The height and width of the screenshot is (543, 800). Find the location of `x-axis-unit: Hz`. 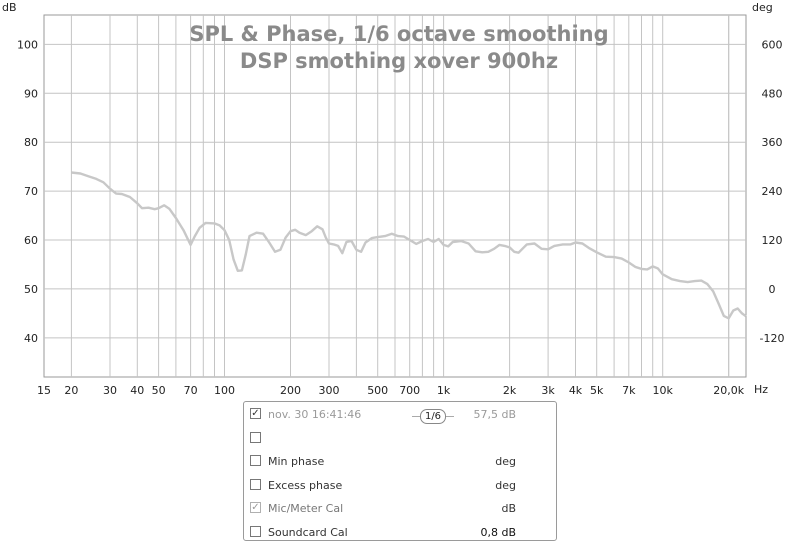

x-axis-unit: Hz is located at coordinates (761, 389).